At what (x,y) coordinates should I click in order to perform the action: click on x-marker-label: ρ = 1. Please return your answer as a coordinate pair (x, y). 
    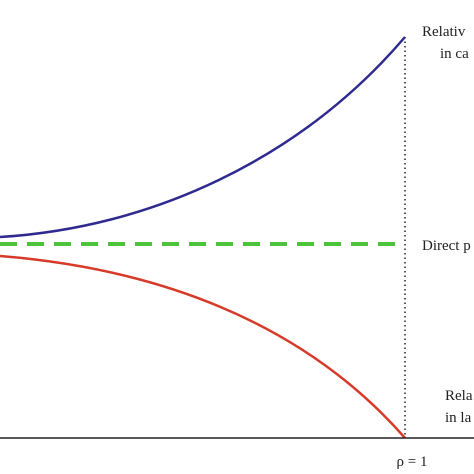
    Looking at the image, I should click on (412, 462).